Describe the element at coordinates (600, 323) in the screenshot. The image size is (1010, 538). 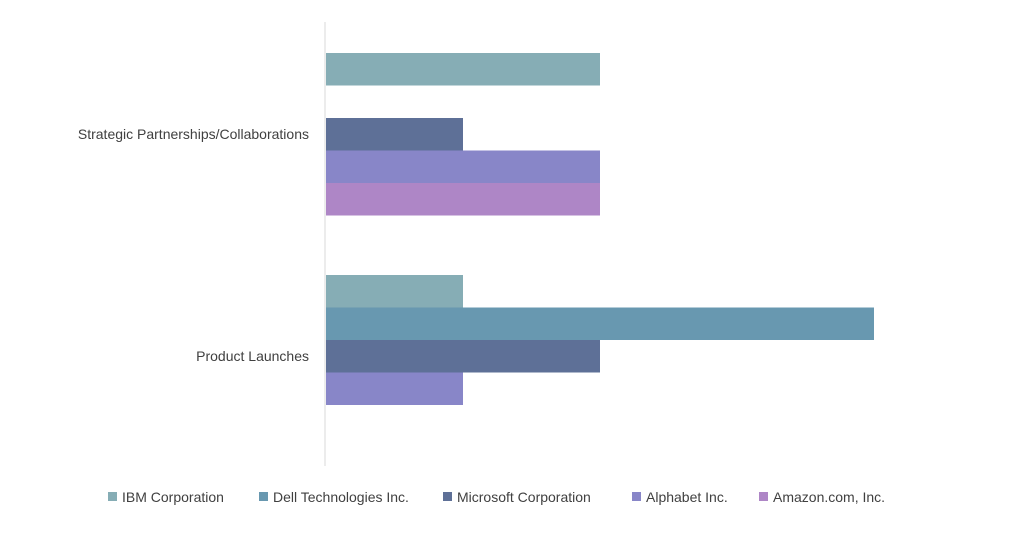
I see `bar-product-launches-dell-technologies-inc` at that location.